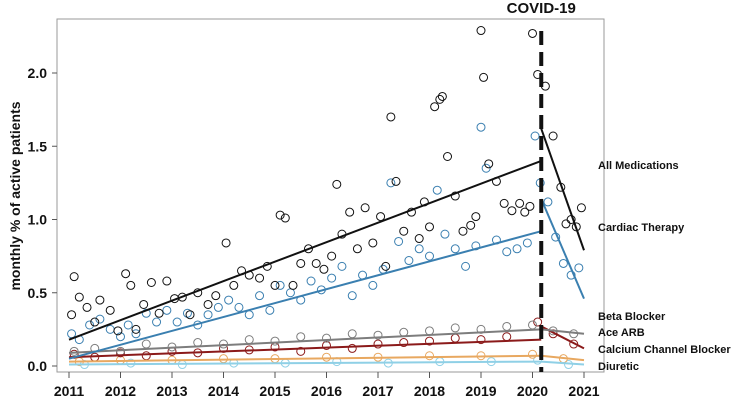  I want to click on y-tick-label: 2.0, so click(38, 73).